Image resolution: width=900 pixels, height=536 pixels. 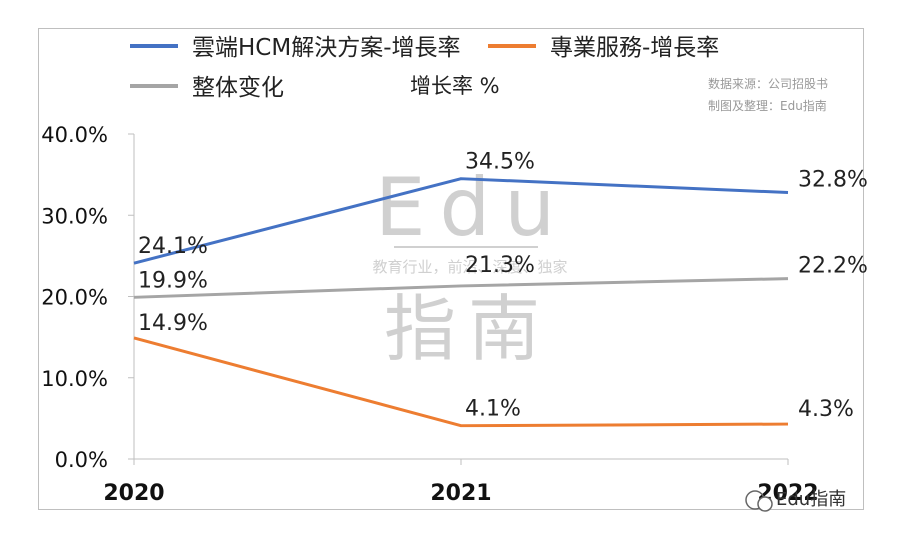 I want to click on data-label: 14.9%, so click(x=173, y=323).